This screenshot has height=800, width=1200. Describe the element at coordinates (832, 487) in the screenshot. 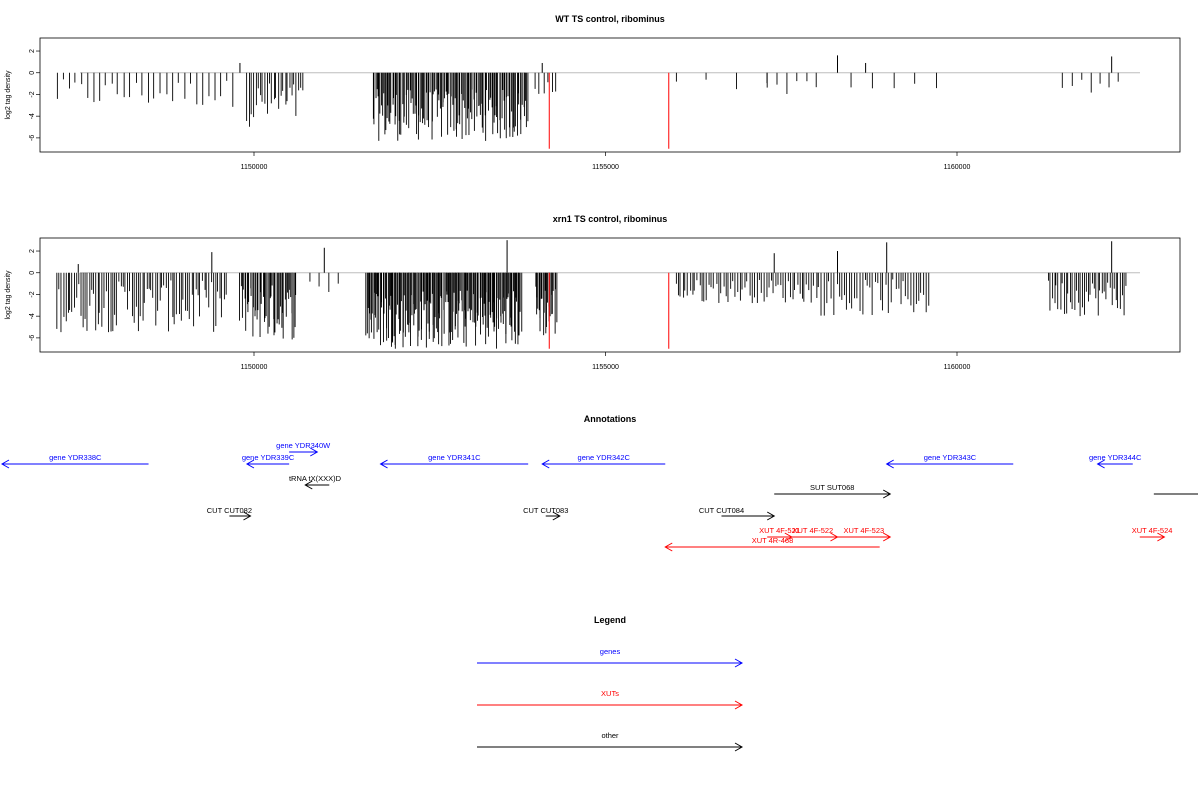

I see `annotation-label: SUT SUT068` at that location.